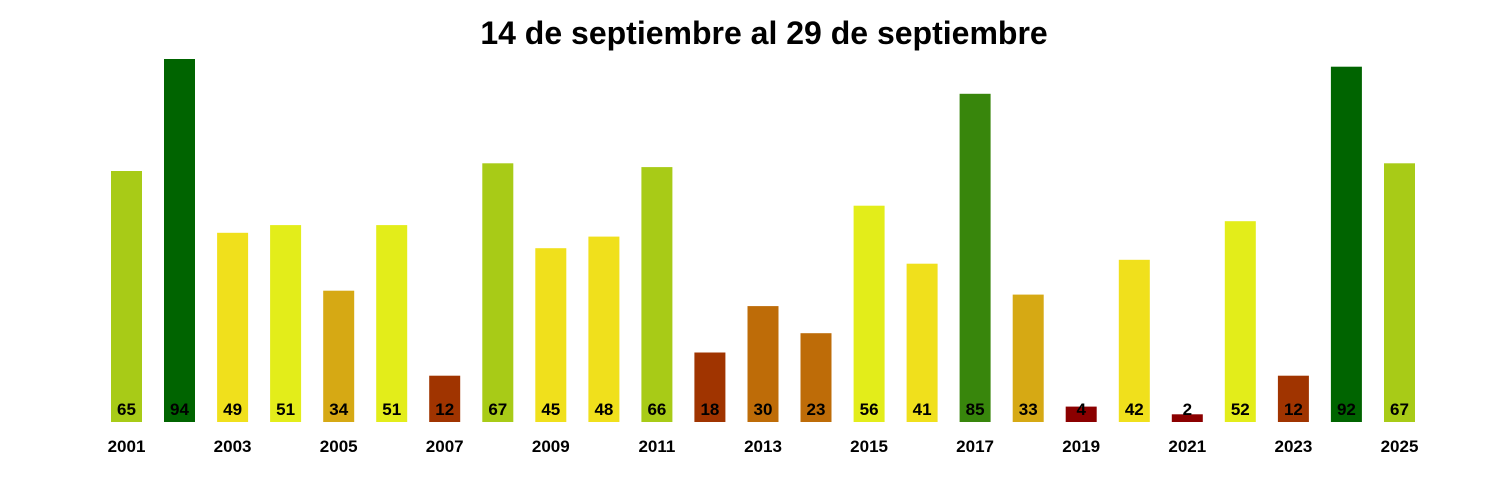 The image size is (1500, 500). I want to click on x-tick-label-2013: 2013, so click(763, 446).